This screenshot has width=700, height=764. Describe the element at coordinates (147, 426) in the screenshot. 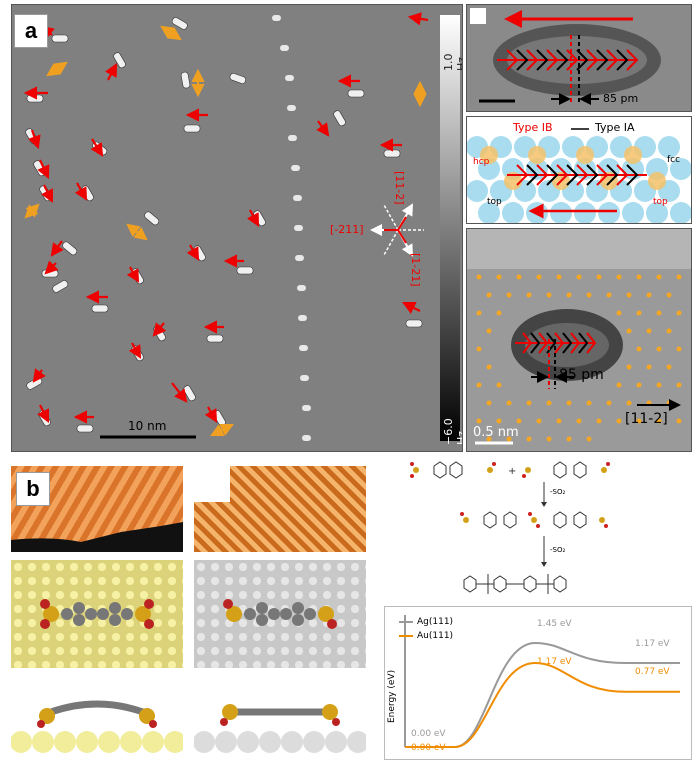

I see `scale-bar-a-label: 10 nm` at that location.